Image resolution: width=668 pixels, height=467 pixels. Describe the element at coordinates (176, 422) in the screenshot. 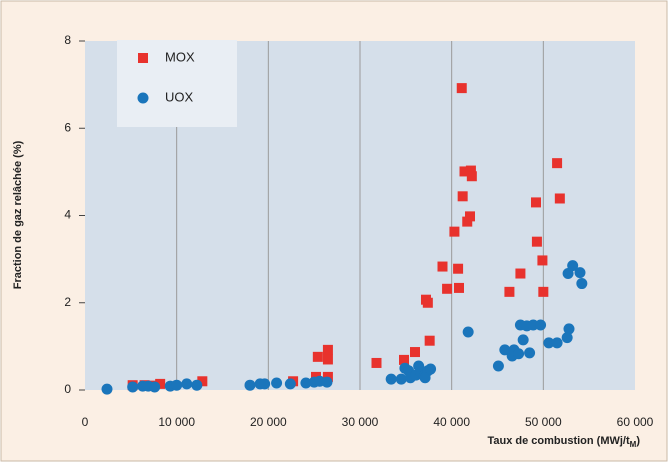

I see `x-tick-label: 10 000` at that location.